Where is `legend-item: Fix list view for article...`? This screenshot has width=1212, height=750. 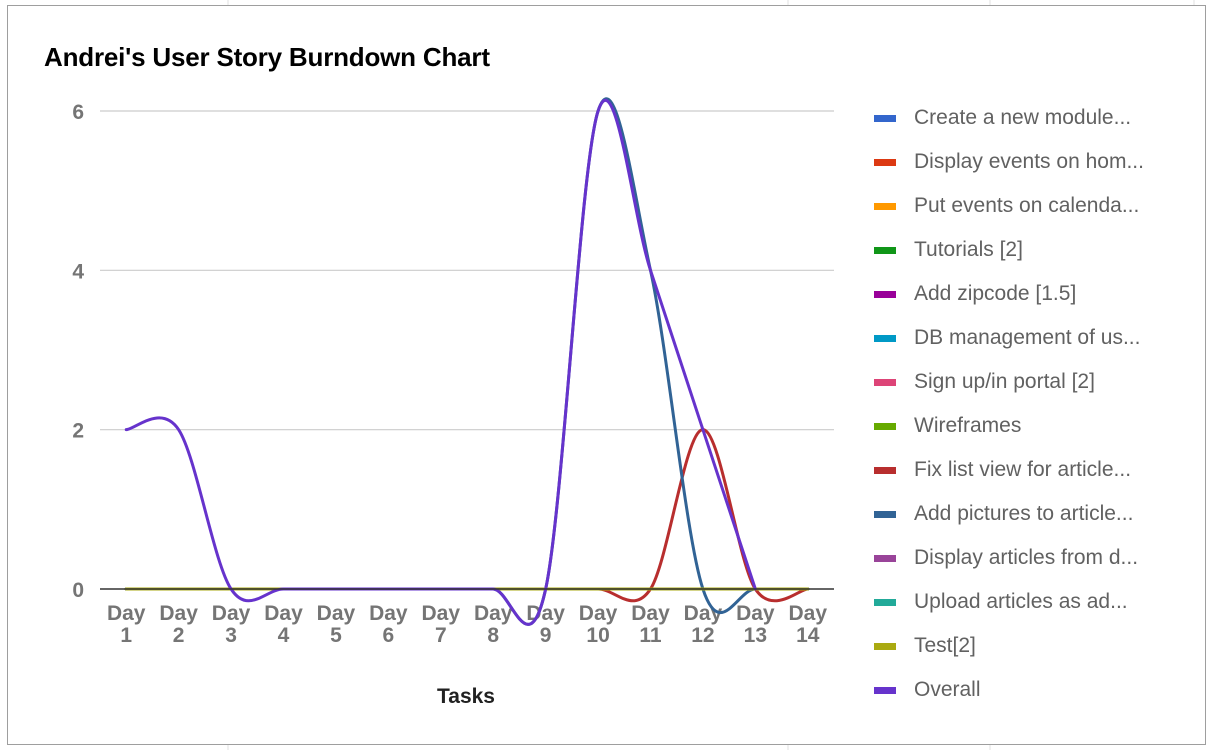
legend-item: Fix list view for article... is located at coordinates (1034, 470).